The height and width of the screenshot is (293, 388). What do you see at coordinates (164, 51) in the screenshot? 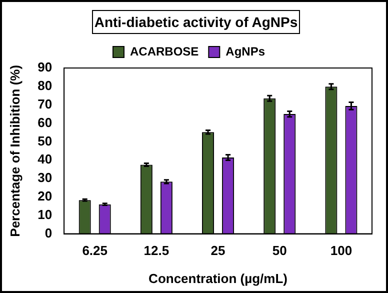
I see `legend-label: ACARBOSE` at bounding box center [164, 51].